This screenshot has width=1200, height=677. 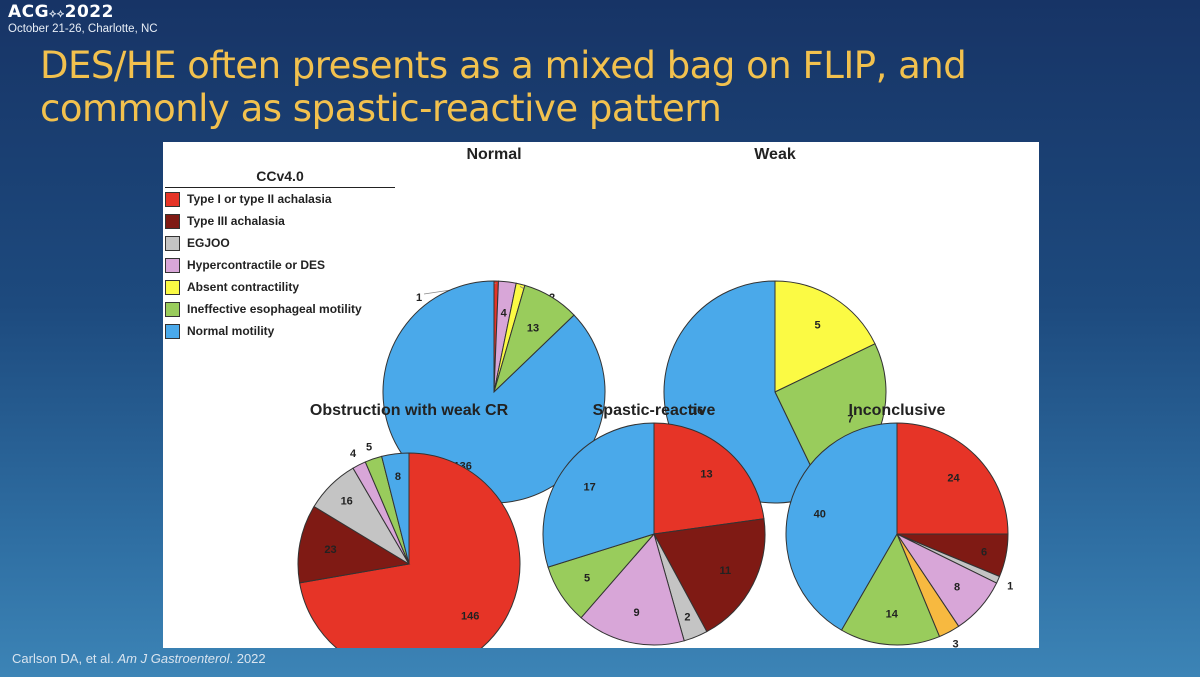 I want to click on logo-year: 2022, so click(x=89, y=12).